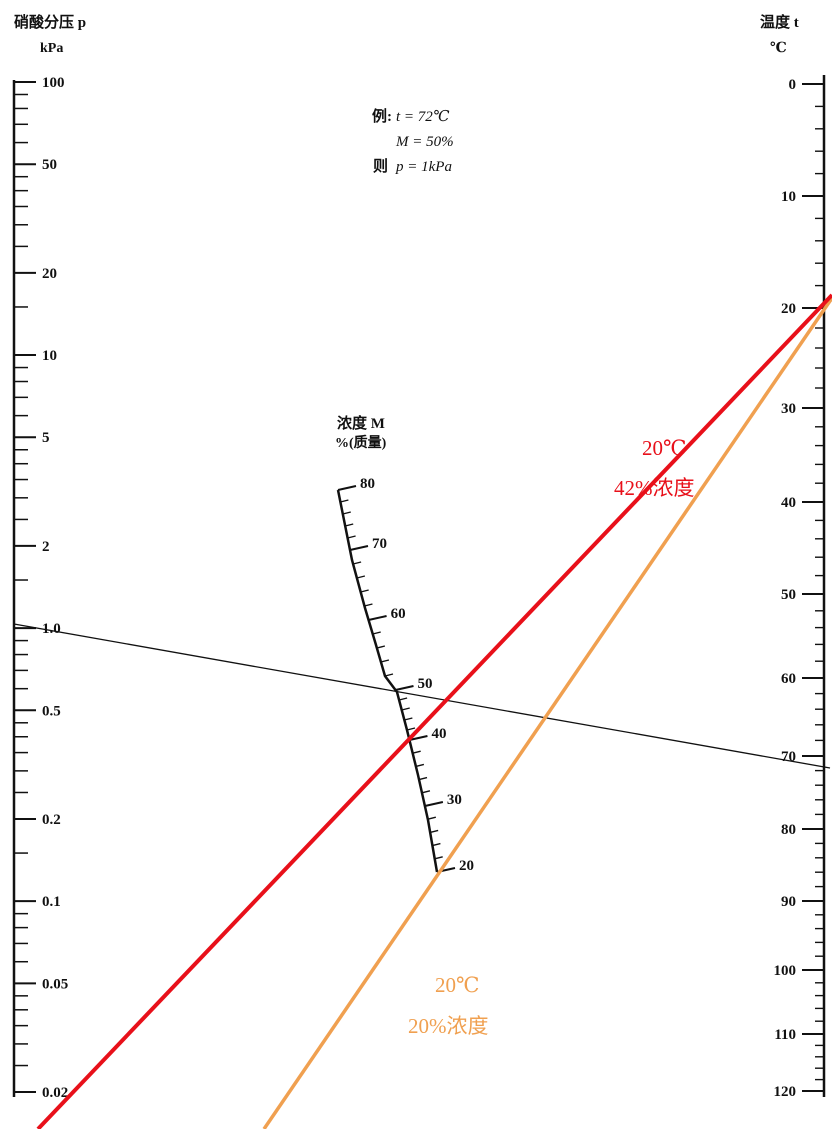 Image resolution: width=832 pixels, height=1129 pixels. Describe the element at coordinates (454, 800) in the screenshot. I see `middle-tick-label: 30` at that location.